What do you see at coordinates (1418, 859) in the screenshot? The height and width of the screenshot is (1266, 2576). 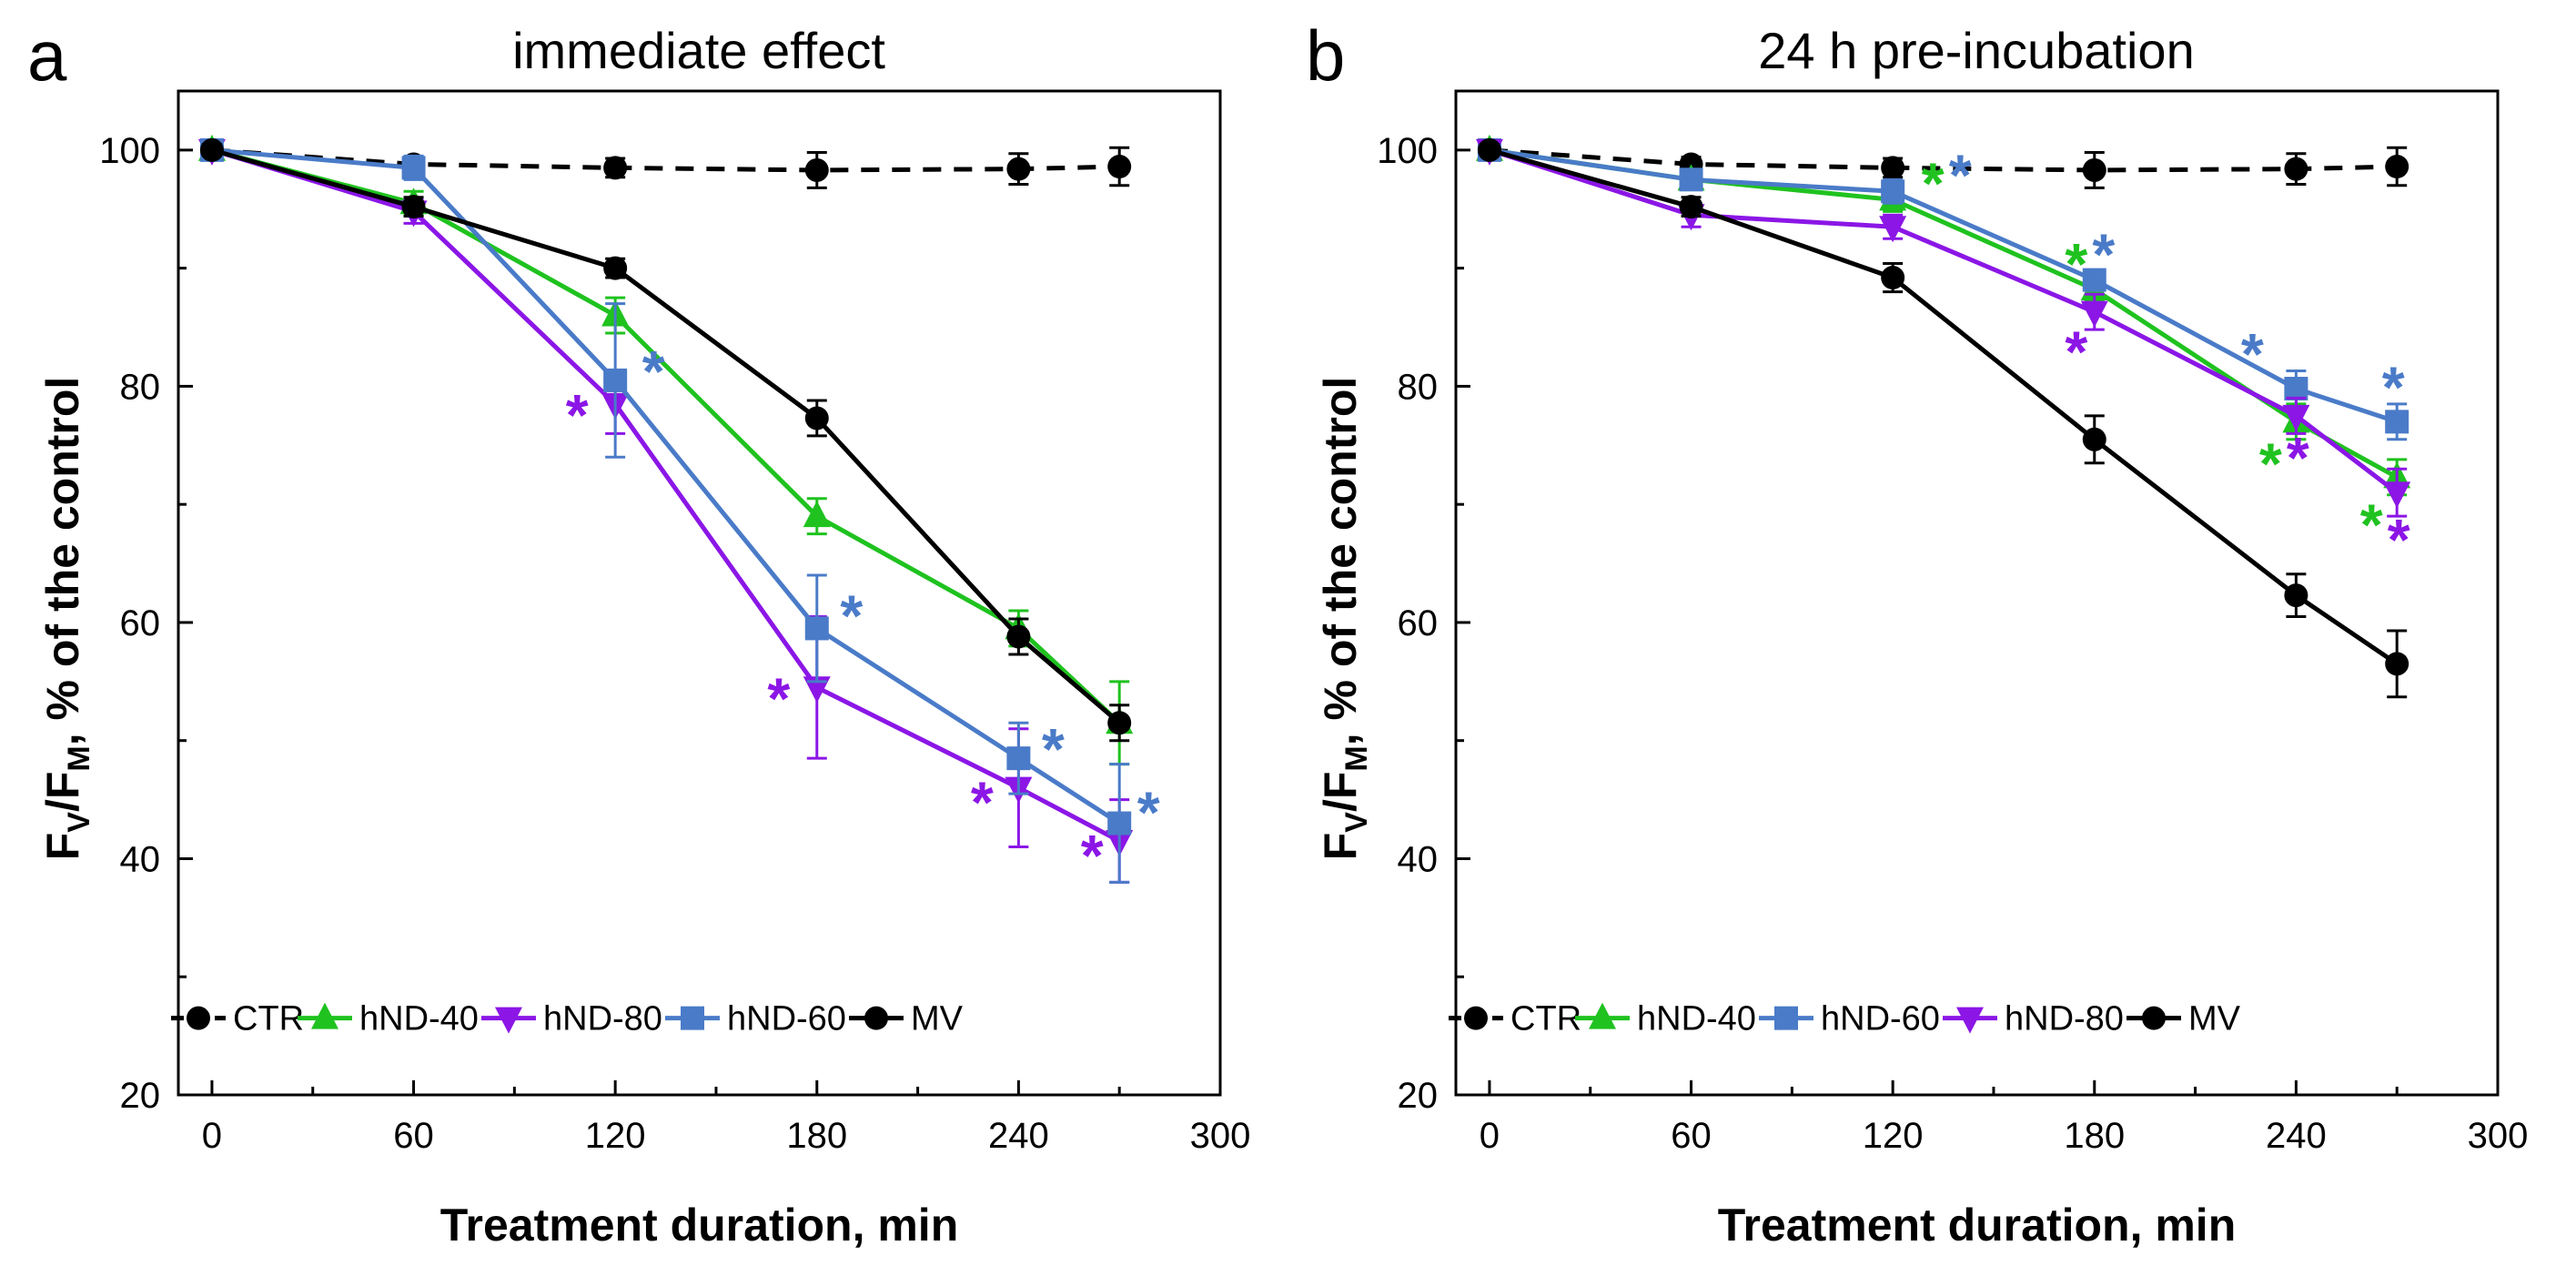 I see `y-tick-label: 40` at bounding box center [1418, 859].